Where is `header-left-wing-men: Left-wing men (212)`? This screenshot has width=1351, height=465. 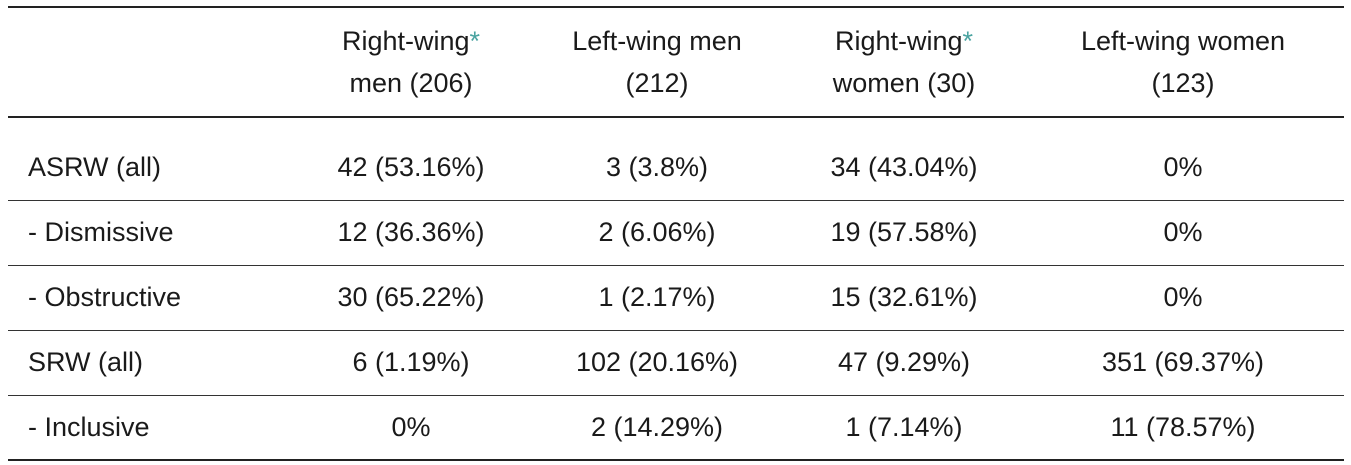 header-left-wing-men: Left-wing men (212) is located at coordinates (657, 62).